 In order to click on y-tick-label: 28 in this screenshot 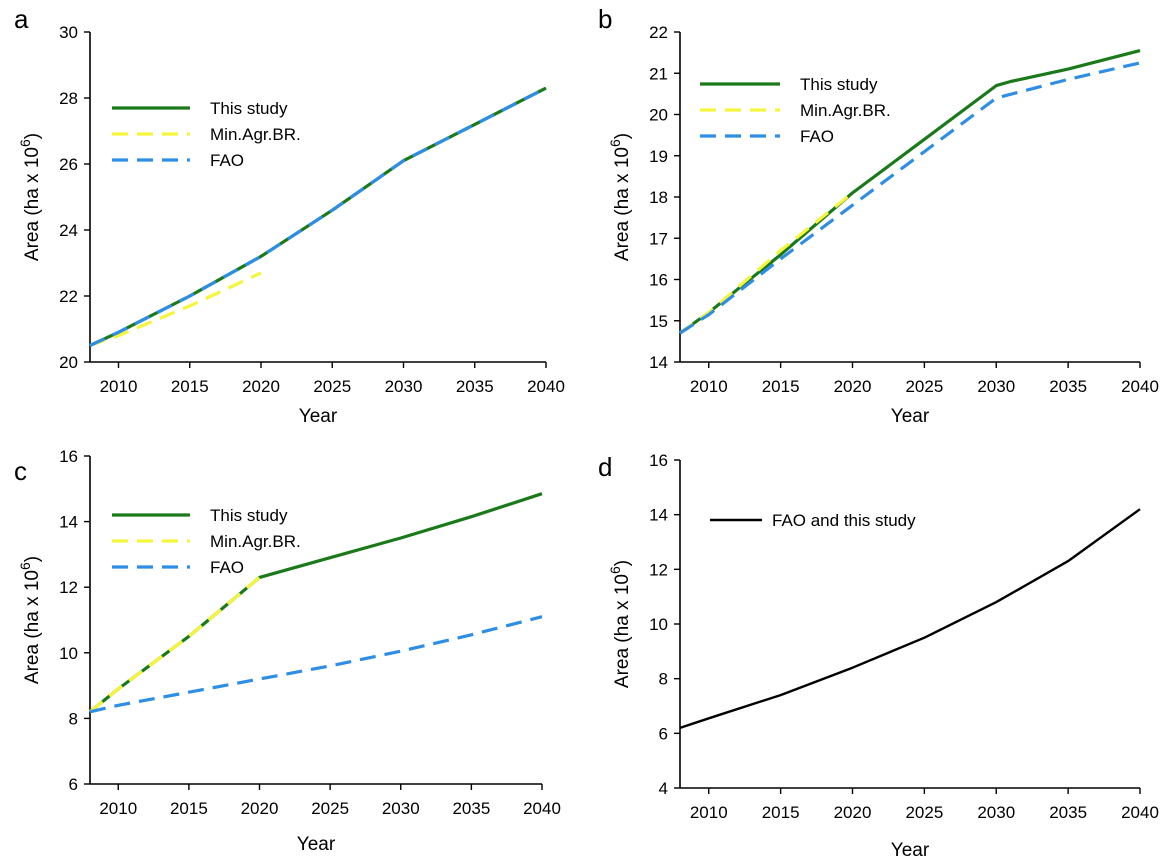, I will do `click(68, 98)`.